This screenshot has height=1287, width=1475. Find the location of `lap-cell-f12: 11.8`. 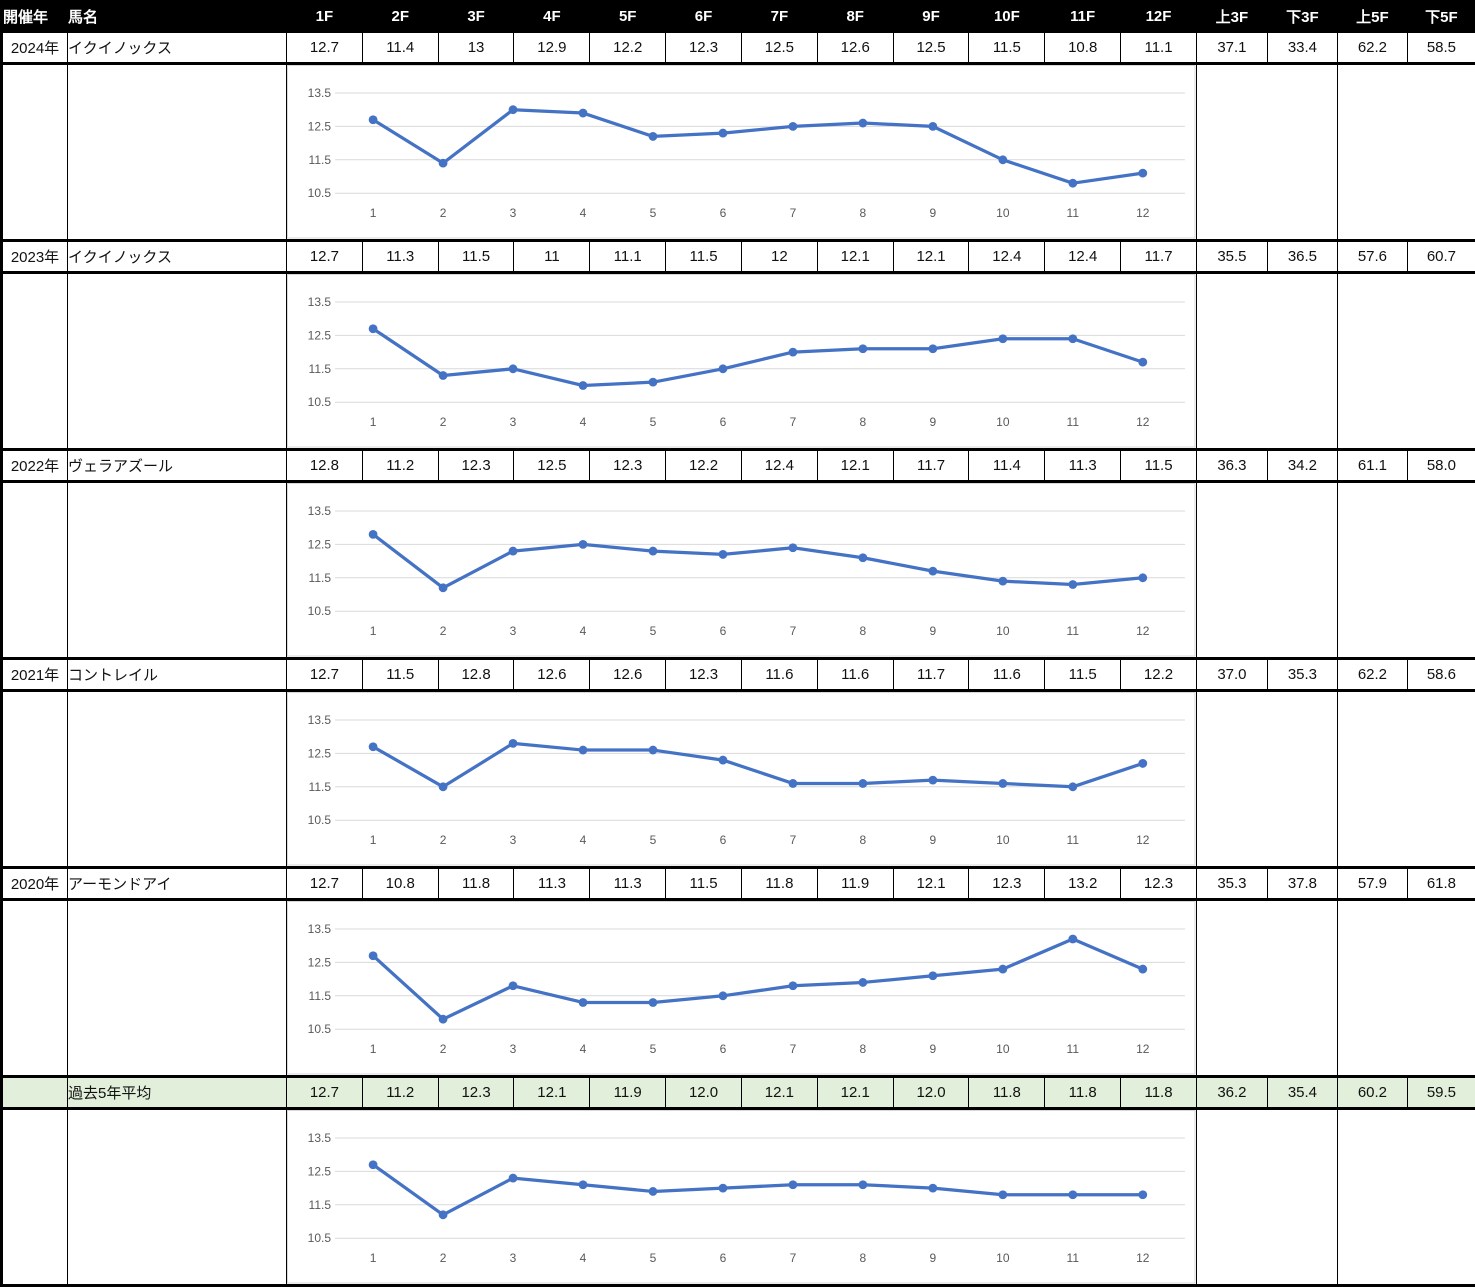

lap-cell-f12: 11.8 is located at coordinates (1159, 1093).